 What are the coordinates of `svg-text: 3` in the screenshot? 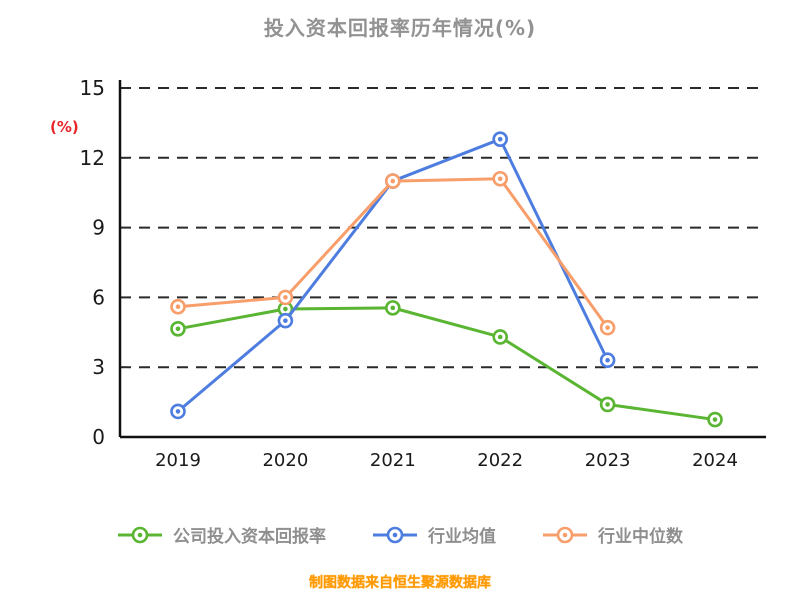 It's located at (98, 367).